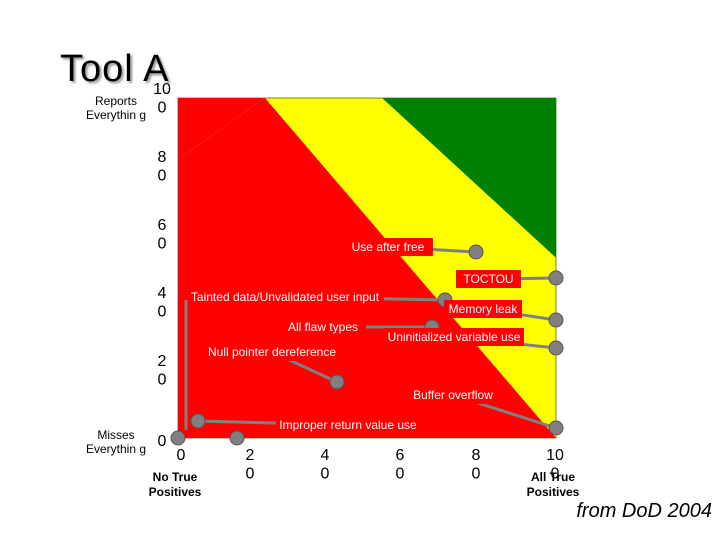 The image size is (720, 540). What do you see at coordinates (162, 361) in the screenshot?
I see `y-tick-label-line: 2` at bounding box center [162, 361].